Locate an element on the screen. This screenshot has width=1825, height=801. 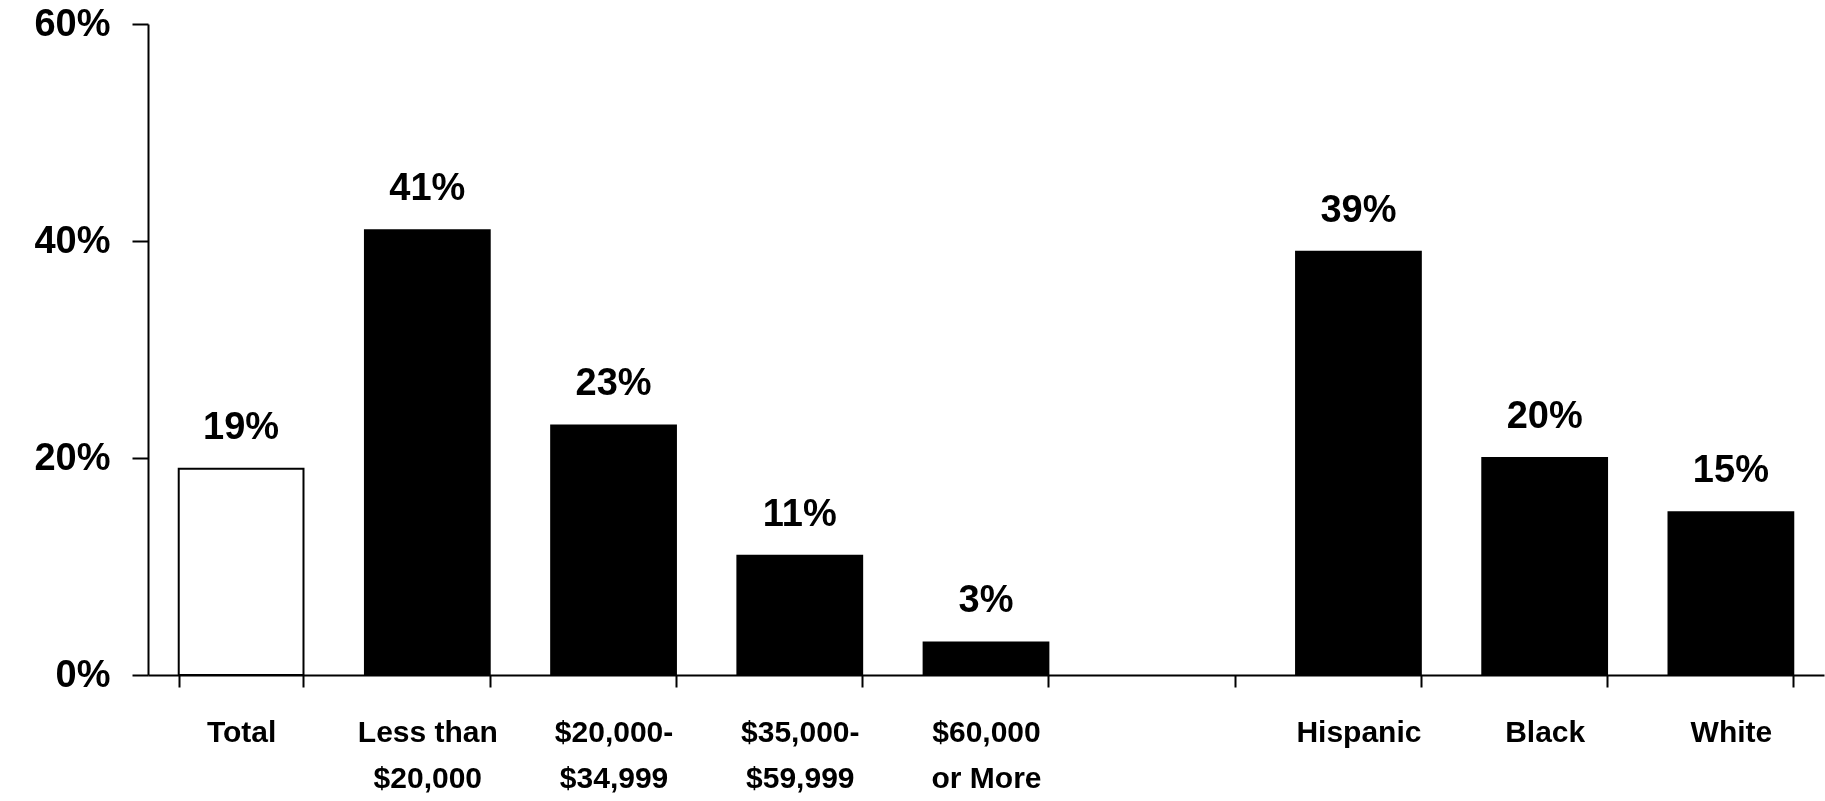
data-label: 20% is located at coordinates (1544, 415).